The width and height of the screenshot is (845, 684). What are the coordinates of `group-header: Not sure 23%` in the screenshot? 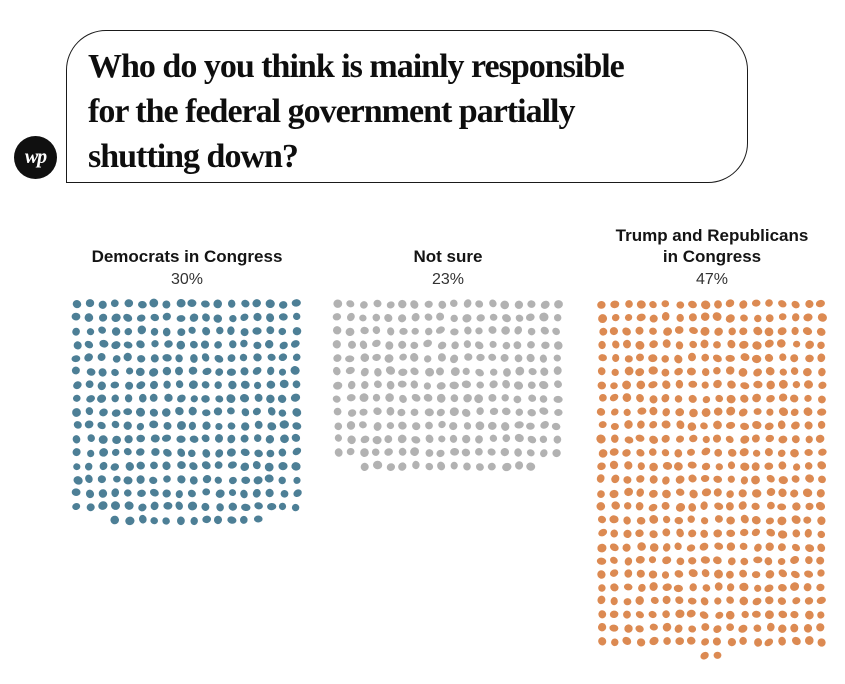 It's located at (448, 254).